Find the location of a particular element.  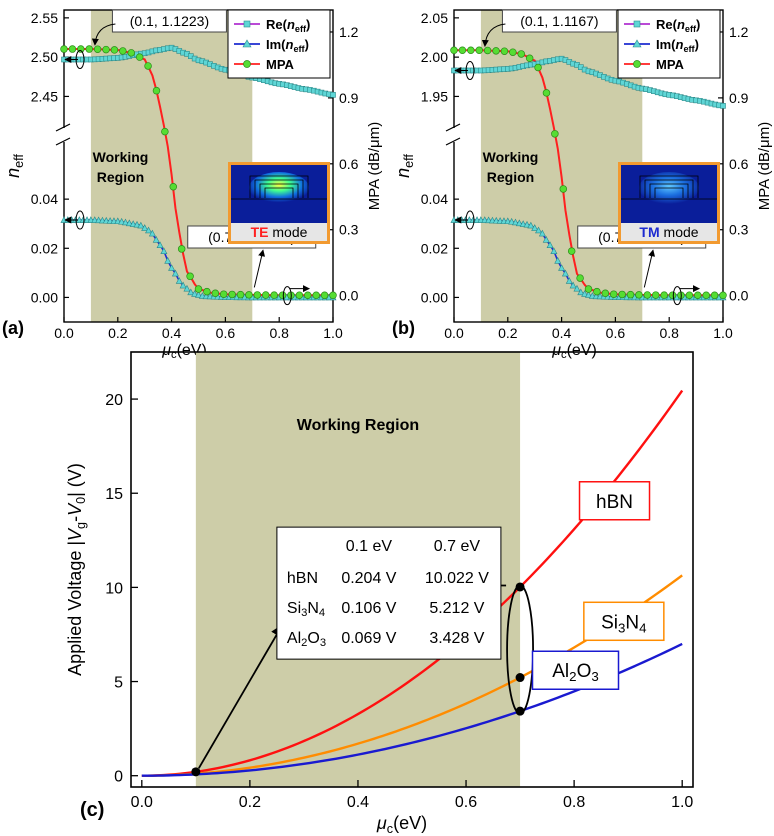

y-tick-label: 0.04 is located at coordinates (44, 199).